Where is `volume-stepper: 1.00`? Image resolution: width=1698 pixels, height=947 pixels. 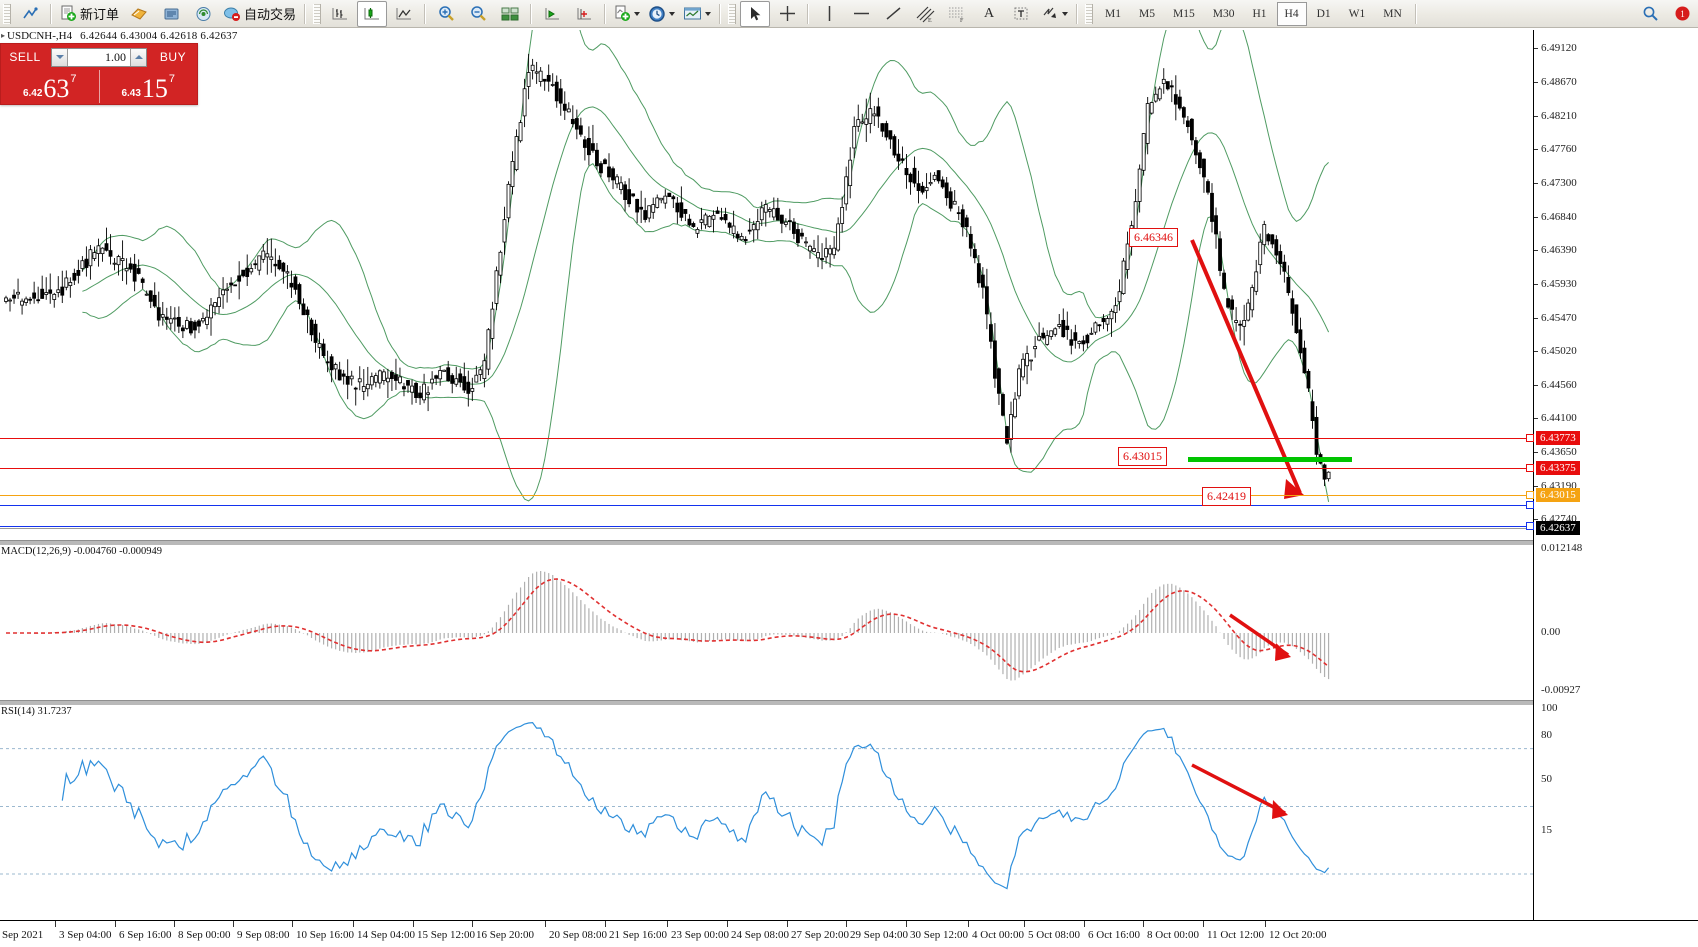 volume-stepper: 1.00 is located at coordinates (99, 57).